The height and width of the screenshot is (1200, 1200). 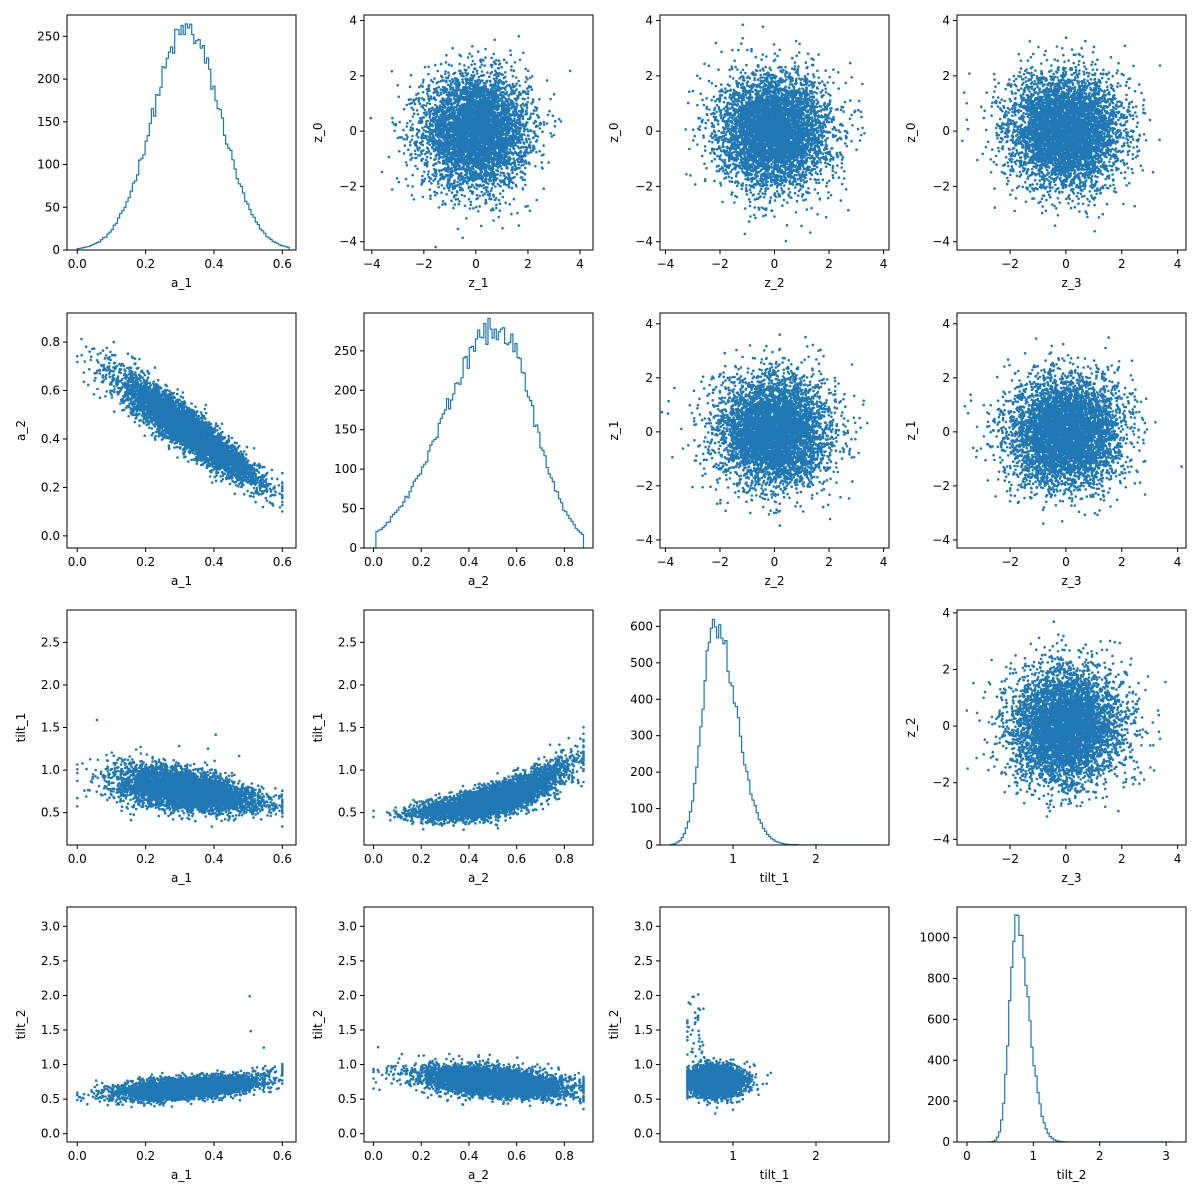 I want to click on panel-r2c2: 1 2 0 100 200 300 400 500 600 tilt_1, so click(x=760, y=747).